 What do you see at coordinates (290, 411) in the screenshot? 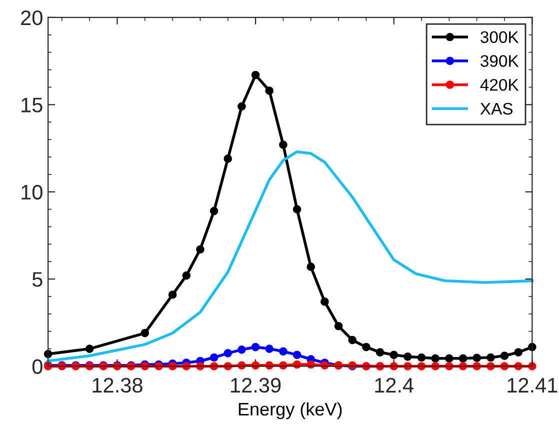
I see `x-axis-title: Energy (keV)` at bounding box center [290, 411].